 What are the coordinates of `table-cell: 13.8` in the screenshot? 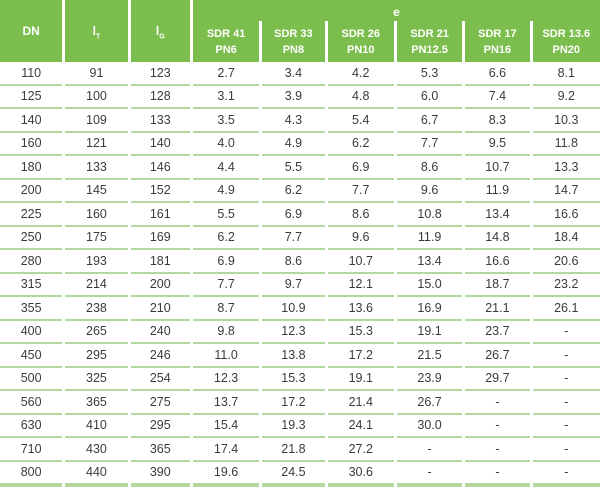 It's located at (293, 356).